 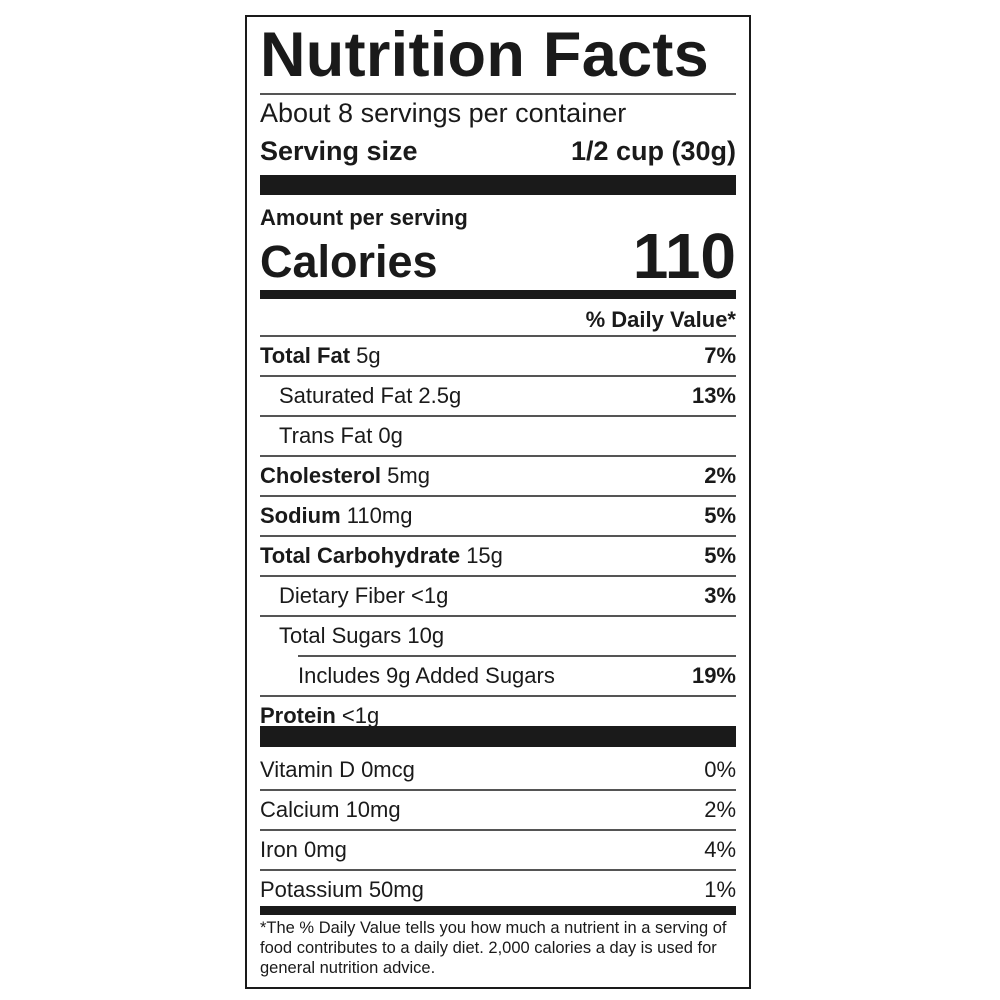 I want to click on vitamin-row-calcium: Calcium 10mg 2%, so click(x=498, y=810).